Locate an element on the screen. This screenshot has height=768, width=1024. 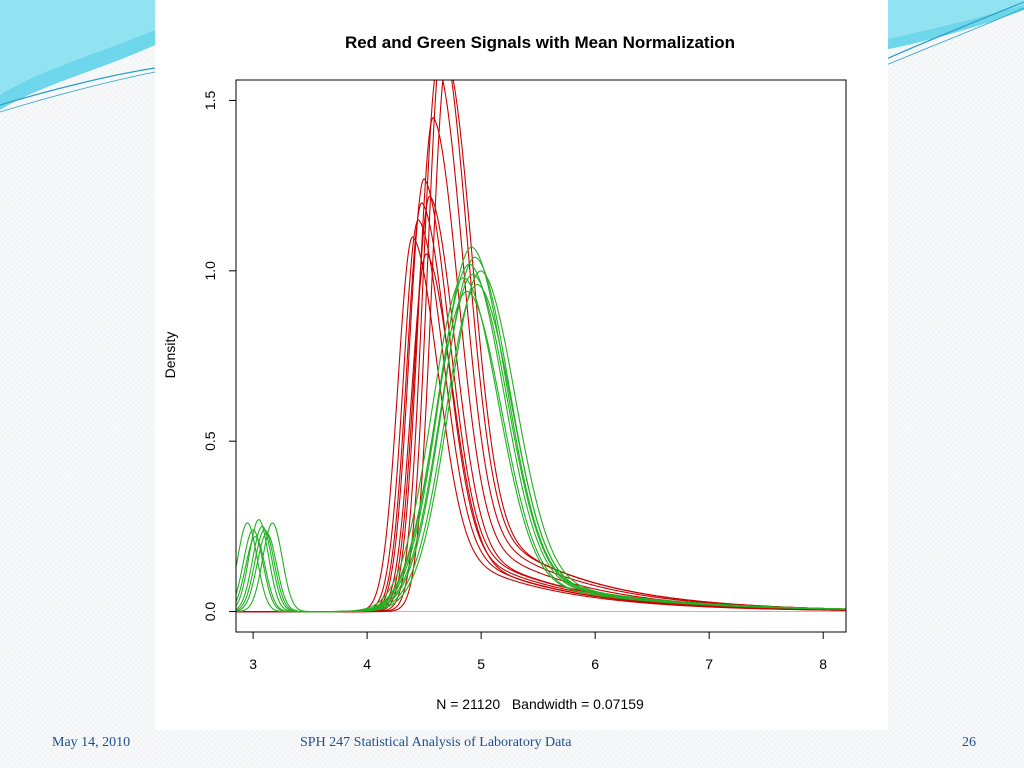
y-tick-label-0.5: 0.5 is located at coordinates (210, 441).